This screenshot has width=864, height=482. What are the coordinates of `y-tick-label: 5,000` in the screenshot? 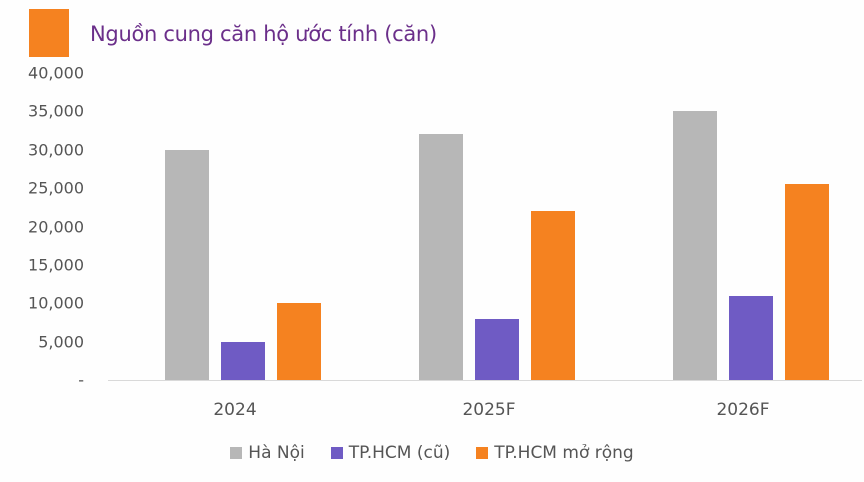 It's located at (61, 342).